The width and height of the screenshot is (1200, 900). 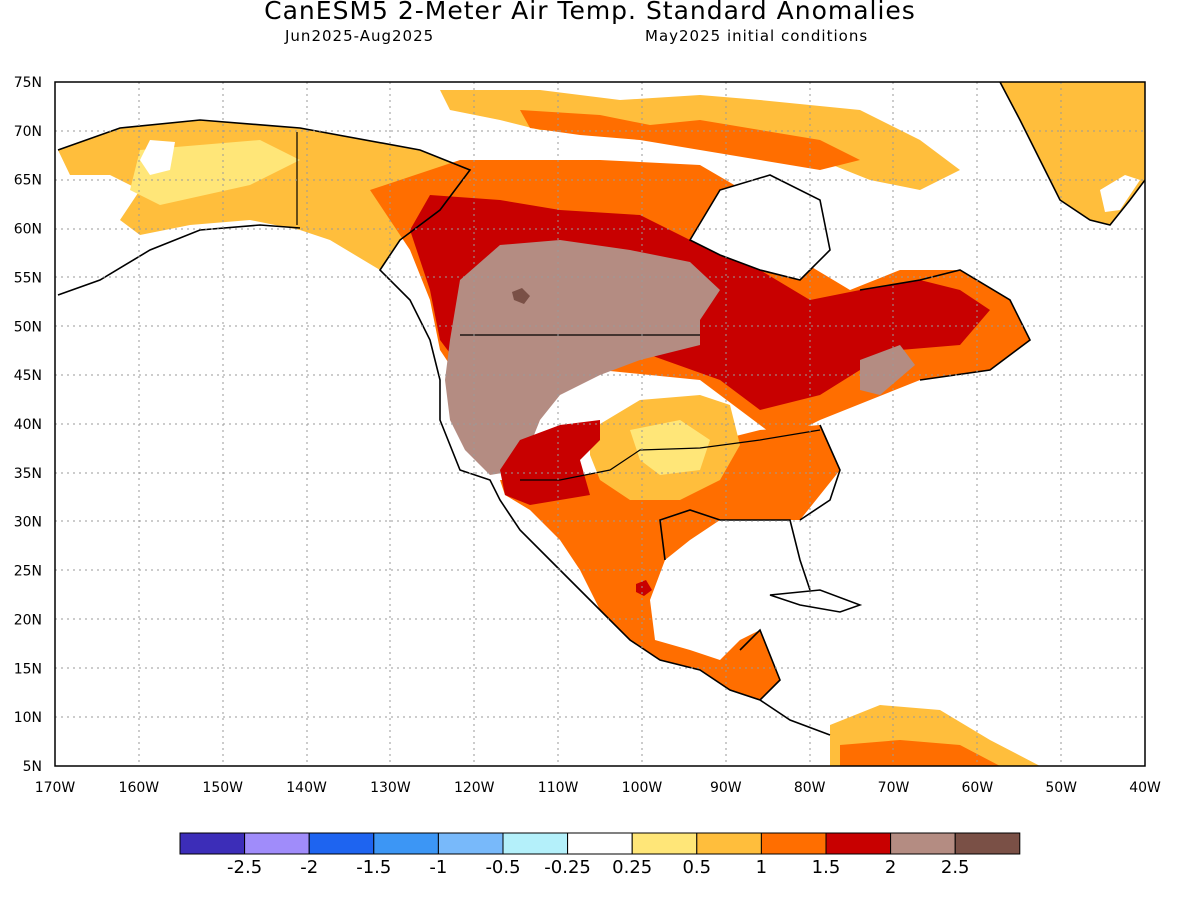 I want to click on latitude-label: 40N, so click(x=28, y=425).